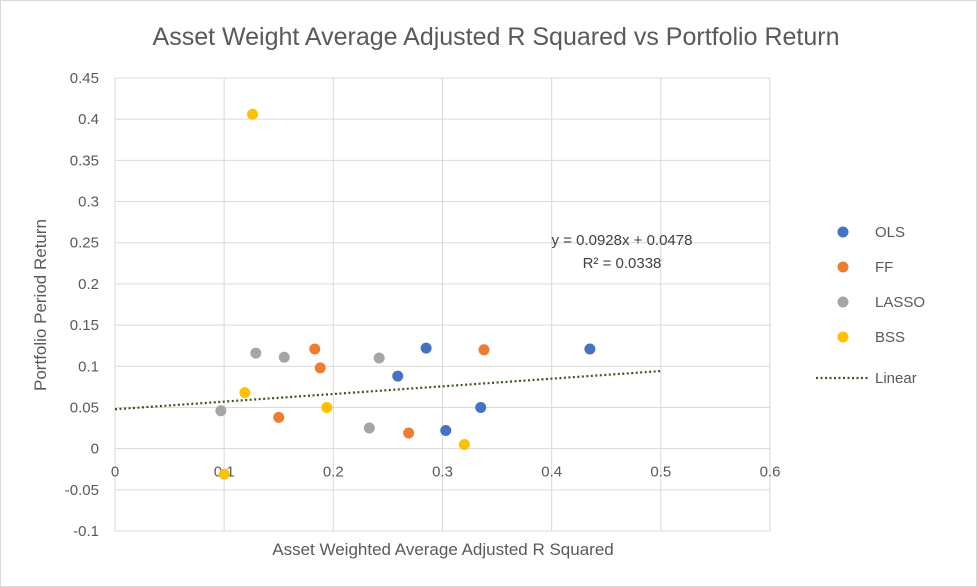  Describe the element at coordinates (442, 472) in the screenshot. I see `x-tick-label: 0.3` at that location.